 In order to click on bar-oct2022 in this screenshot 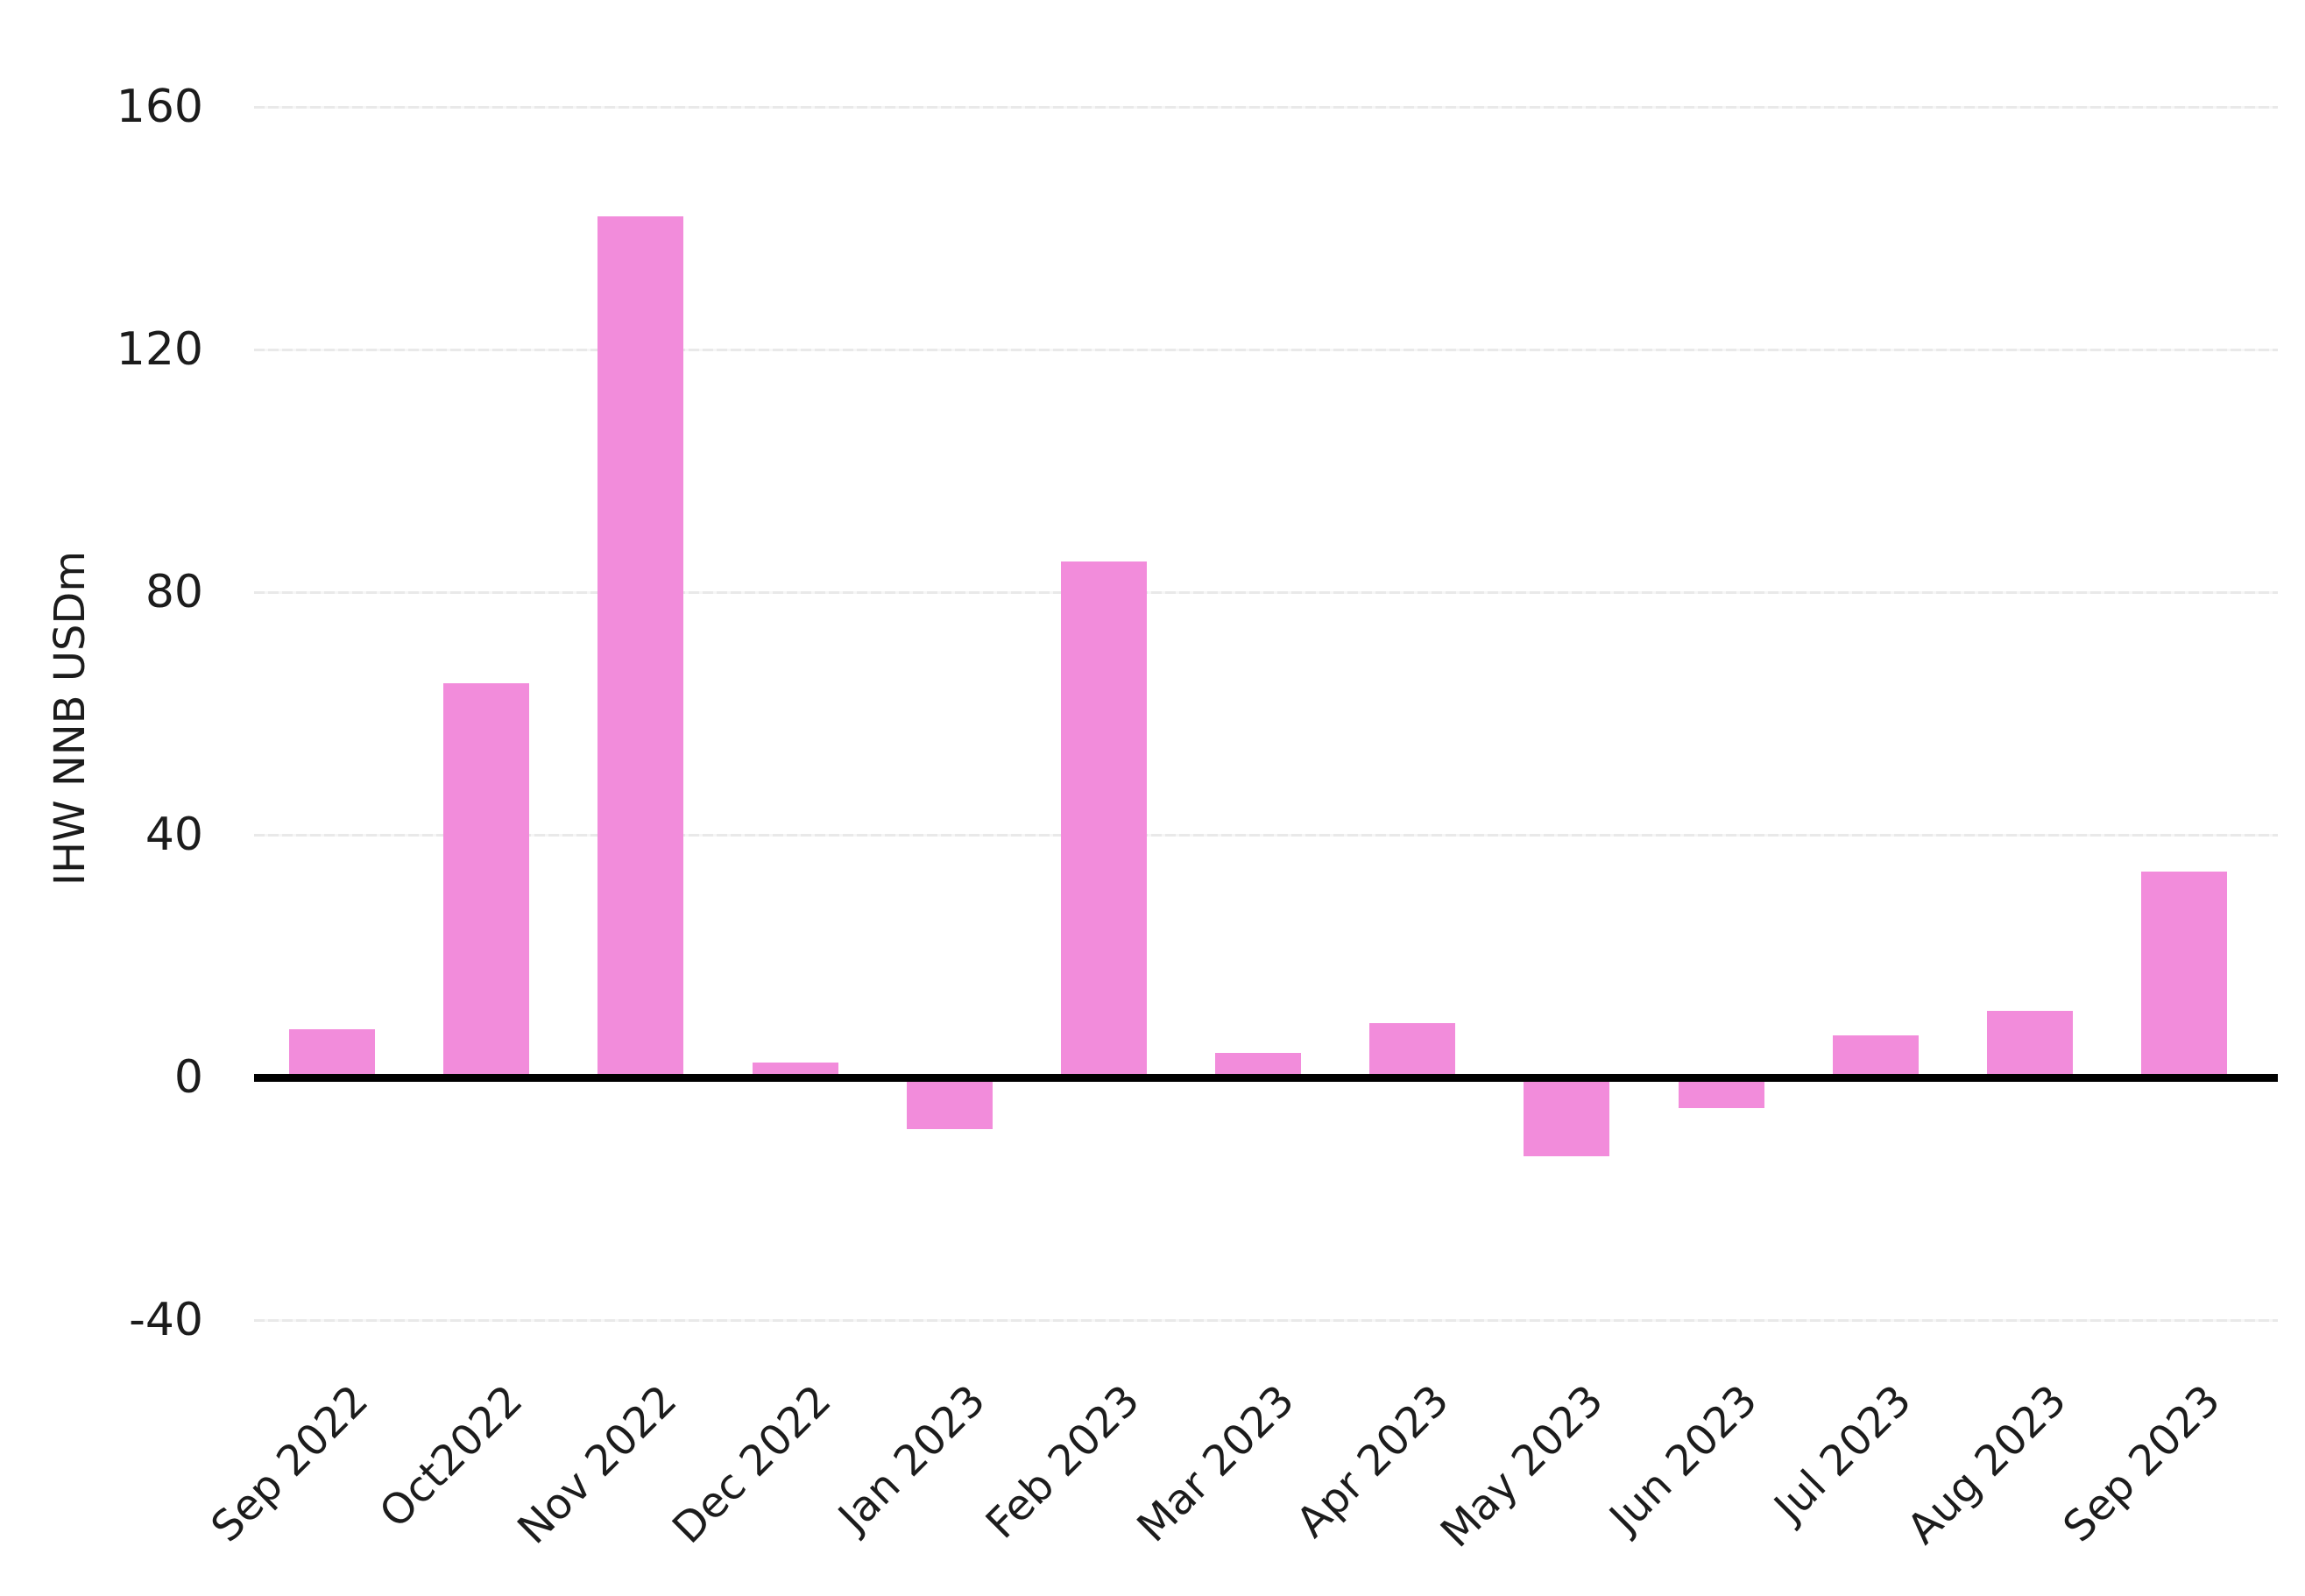, I will do `click(487, 879)`.